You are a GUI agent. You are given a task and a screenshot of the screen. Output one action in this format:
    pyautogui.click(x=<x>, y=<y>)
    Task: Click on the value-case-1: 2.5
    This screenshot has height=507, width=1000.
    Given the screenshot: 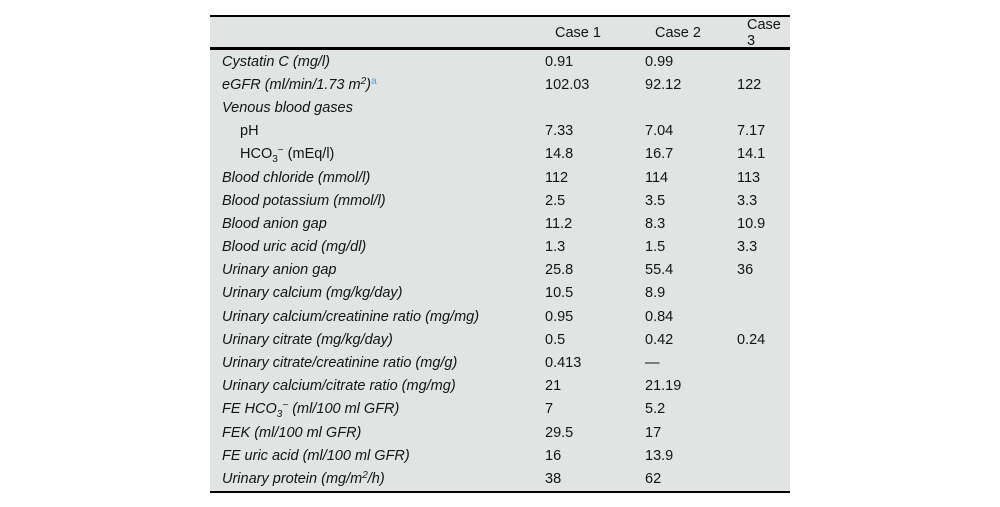 What is the action you would take?
    pyautogui.click(x=555, y=200)
    